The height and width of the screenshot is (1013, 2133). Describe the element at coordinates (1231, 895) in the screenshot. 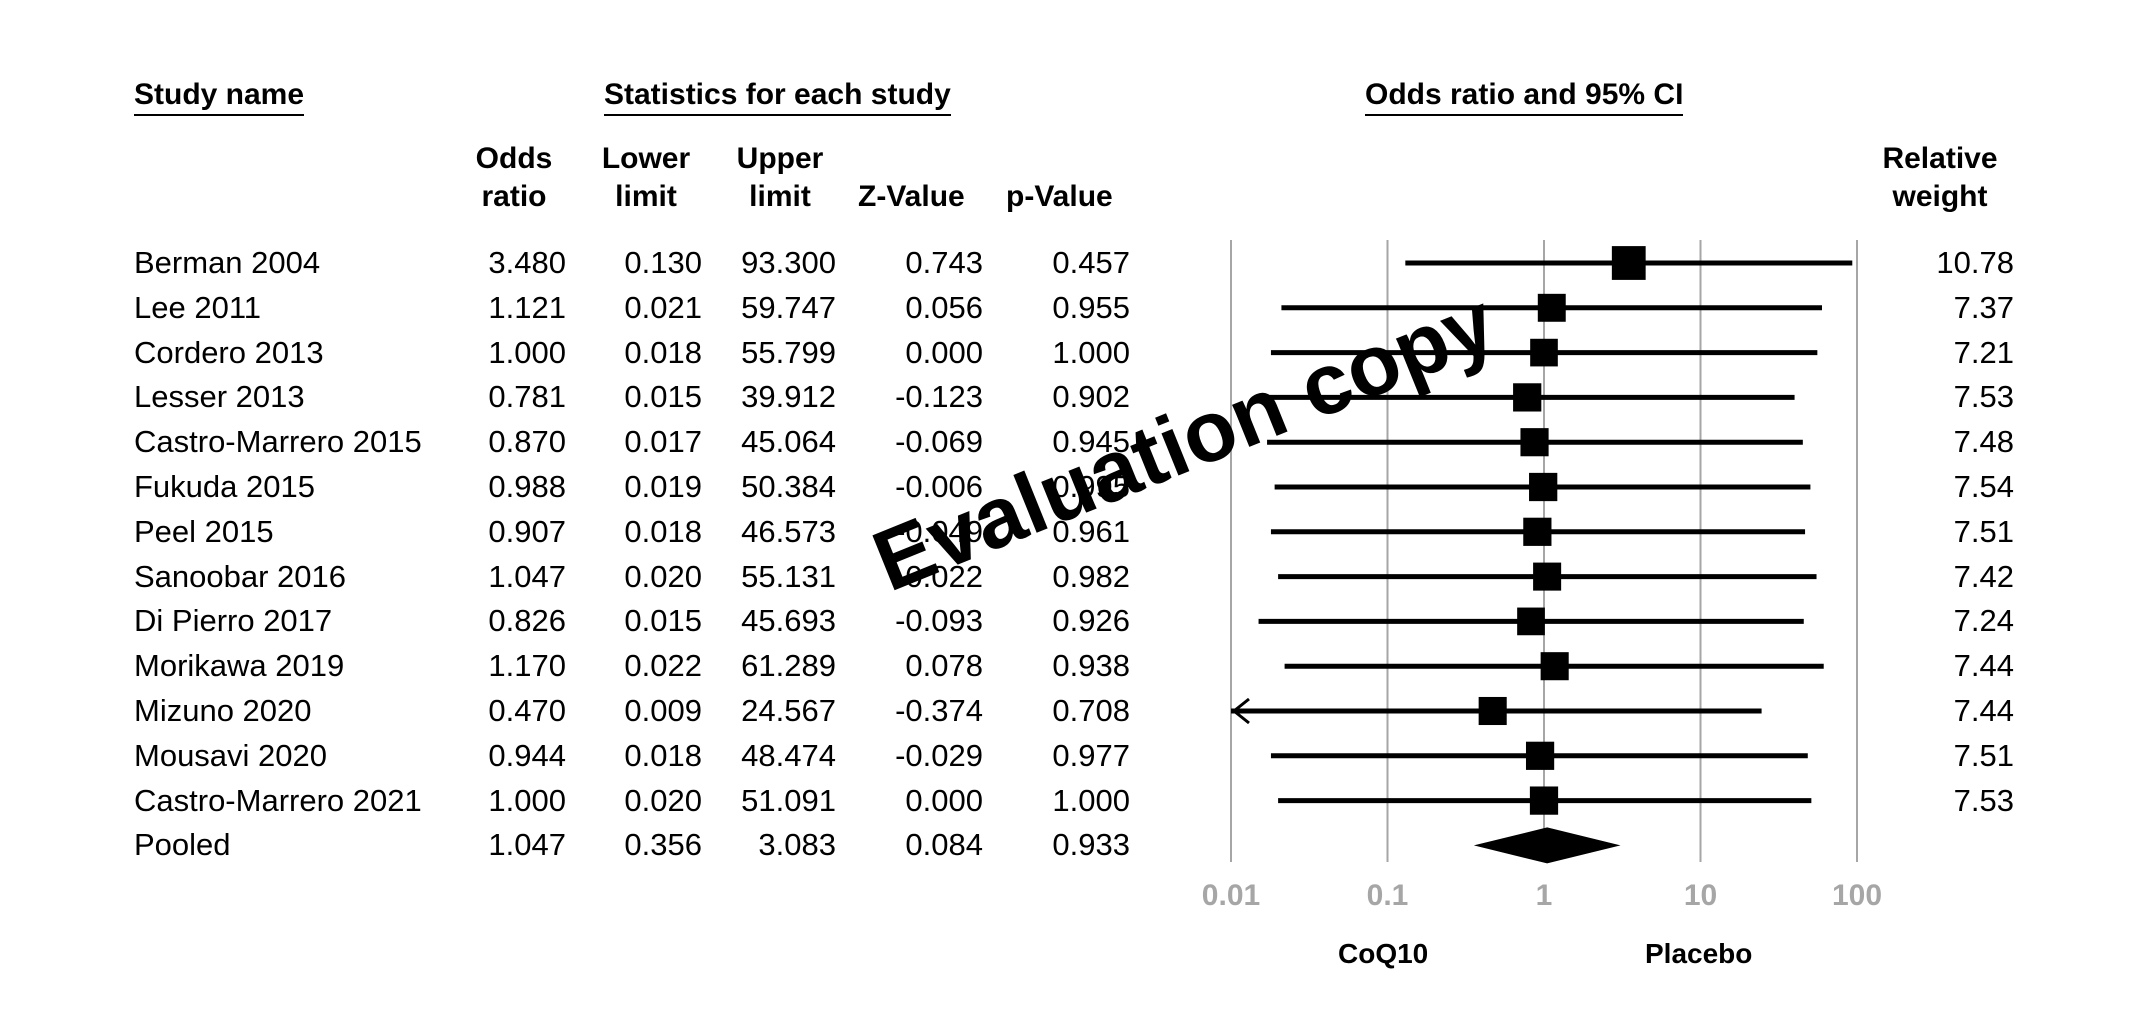

I see `x-tick-label: 0.01` at that location.